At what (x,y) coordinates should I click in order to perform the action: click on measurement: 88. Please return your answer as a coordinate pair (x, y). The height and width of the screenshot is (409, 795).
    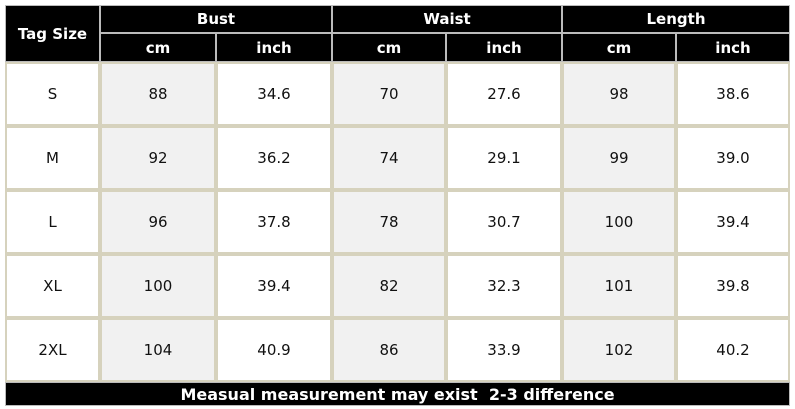
    Looking at the image, I should click on (158, 94).